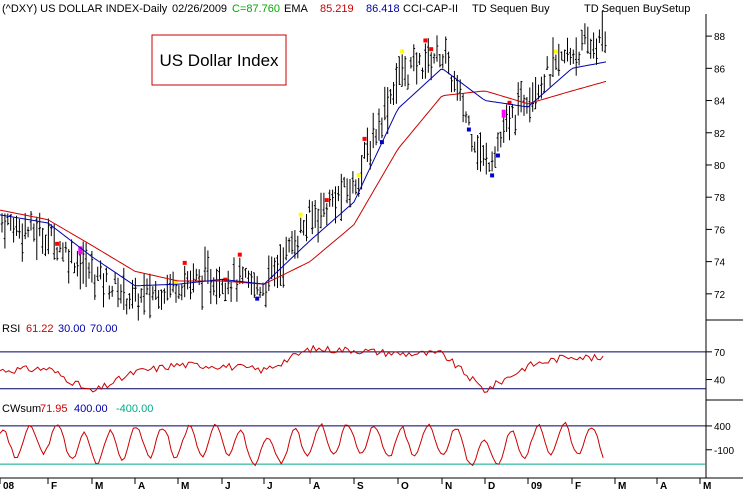 The image size is (743, 493). Describe the element at coordinates (199, 9) in the screenshot. I see `header-date: 02/26/2009` at that location.